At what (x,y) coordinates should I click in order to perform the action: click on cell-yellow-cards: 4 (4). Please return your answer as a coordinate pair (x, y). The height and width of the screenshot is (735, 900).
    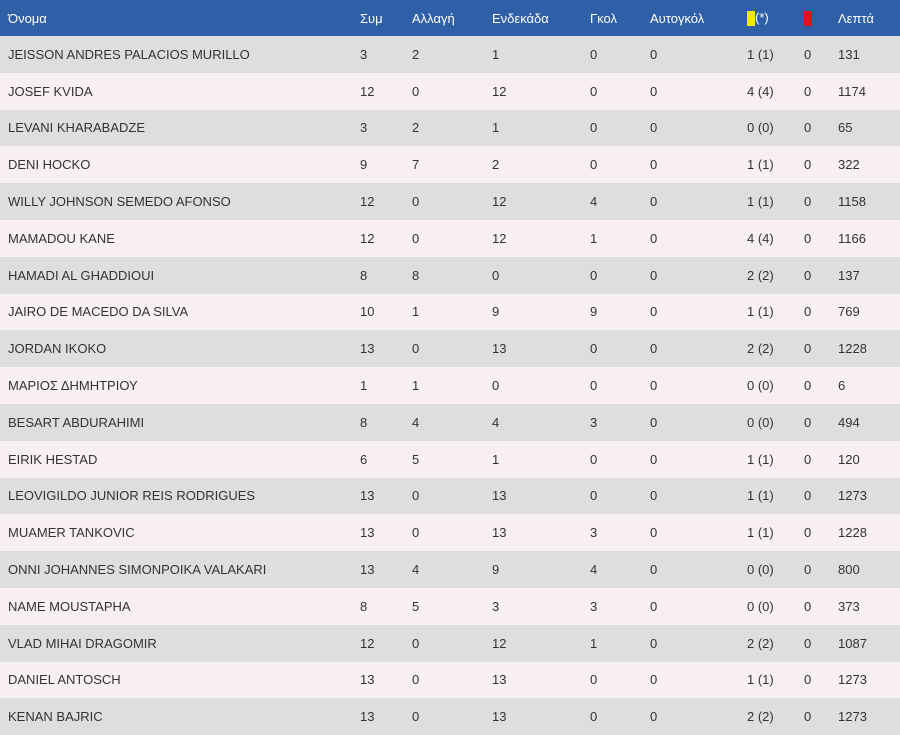
    Looking at the image, I should click on (760, 91).